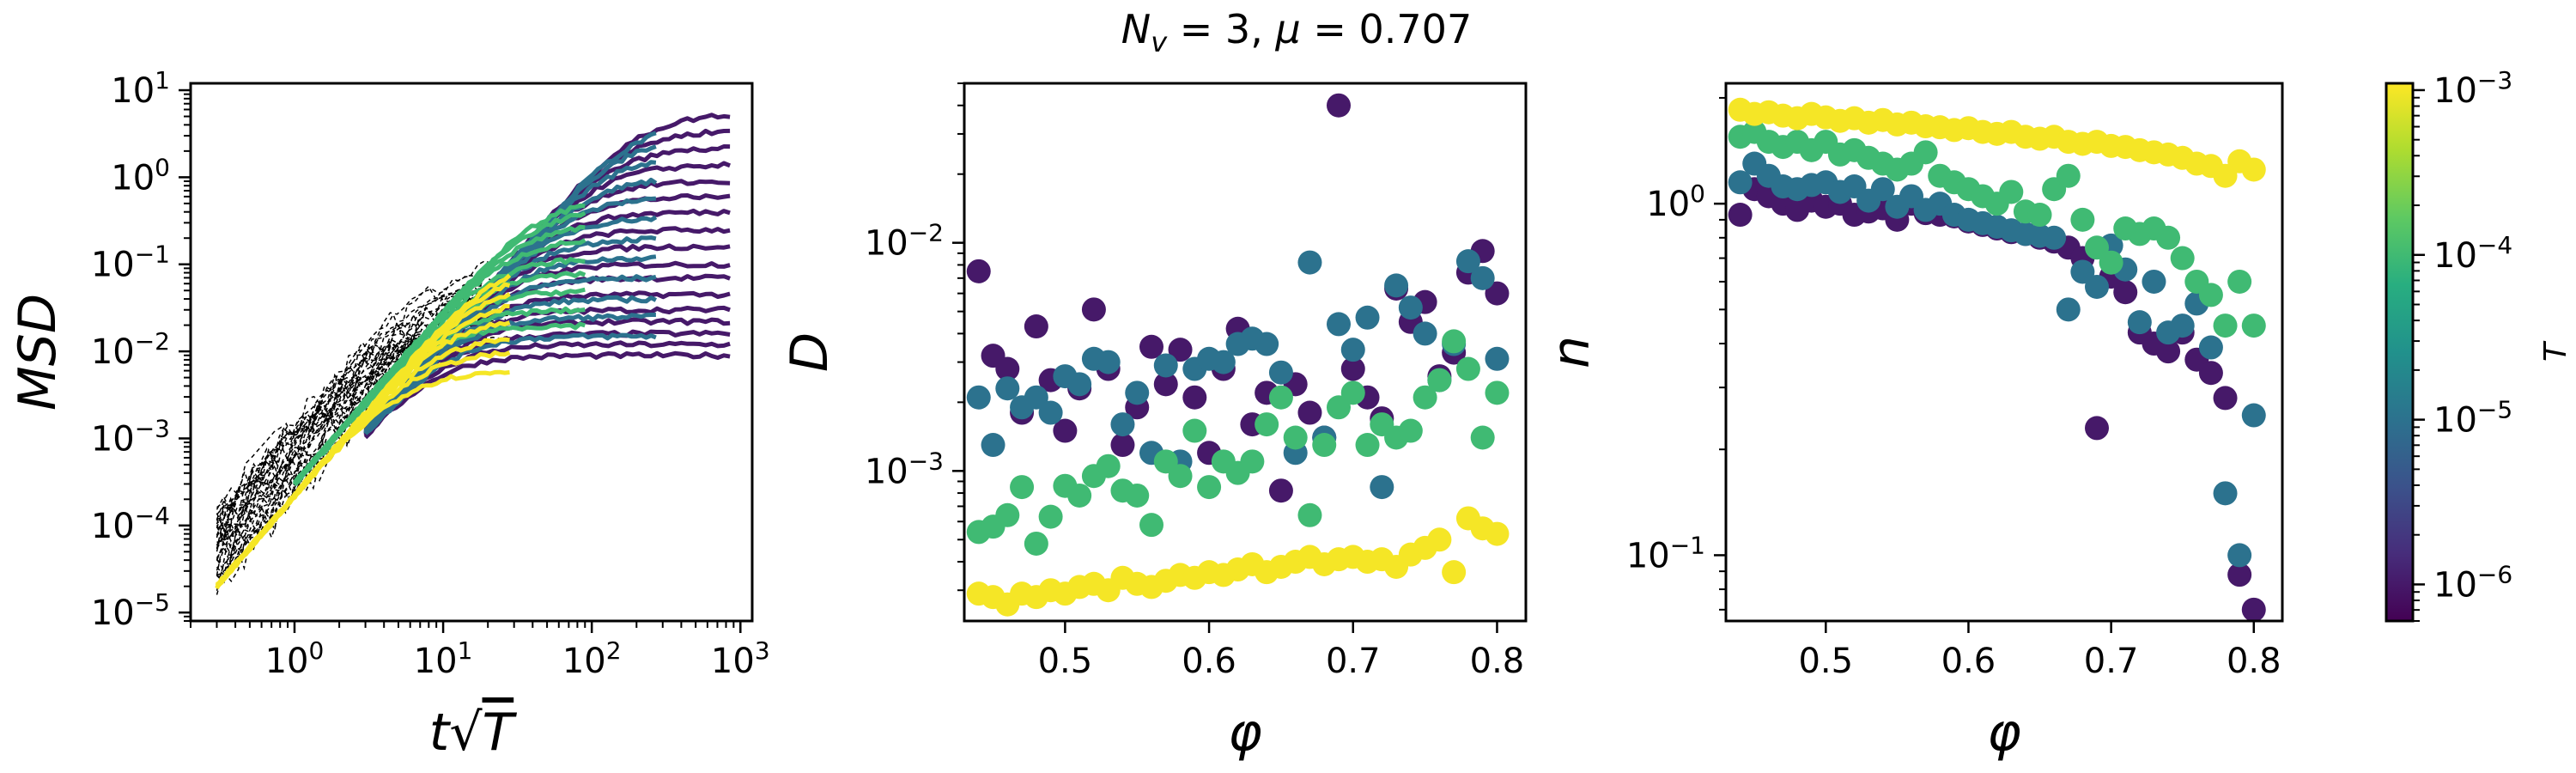 Image resolution: width=2576 pixels, height=773 pixels. Describe the element at coordinates (130, 349) in the screenshot. I see `y-tick-label: 10⁻²` at that location.